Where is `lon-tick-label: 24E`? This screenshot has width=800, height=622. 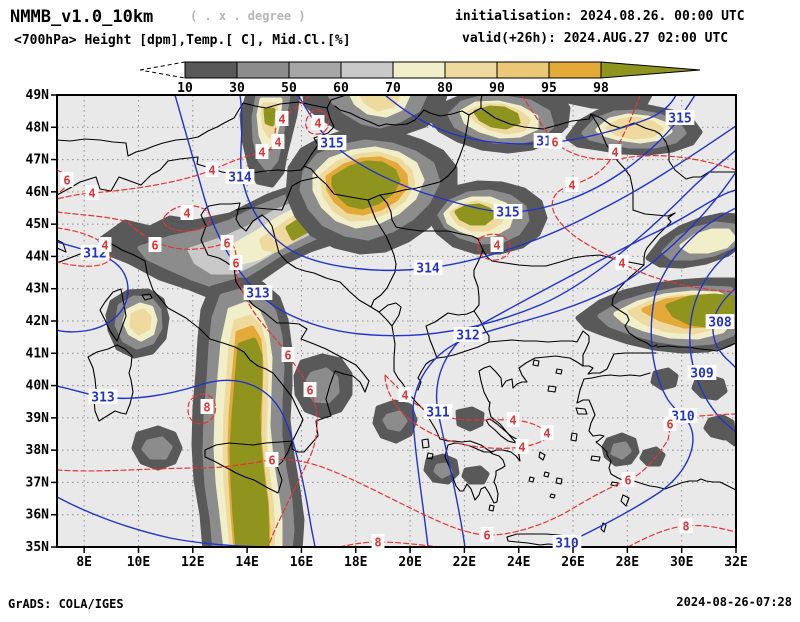
lon-tick-label: 24E is located at coordinates (518, 562).